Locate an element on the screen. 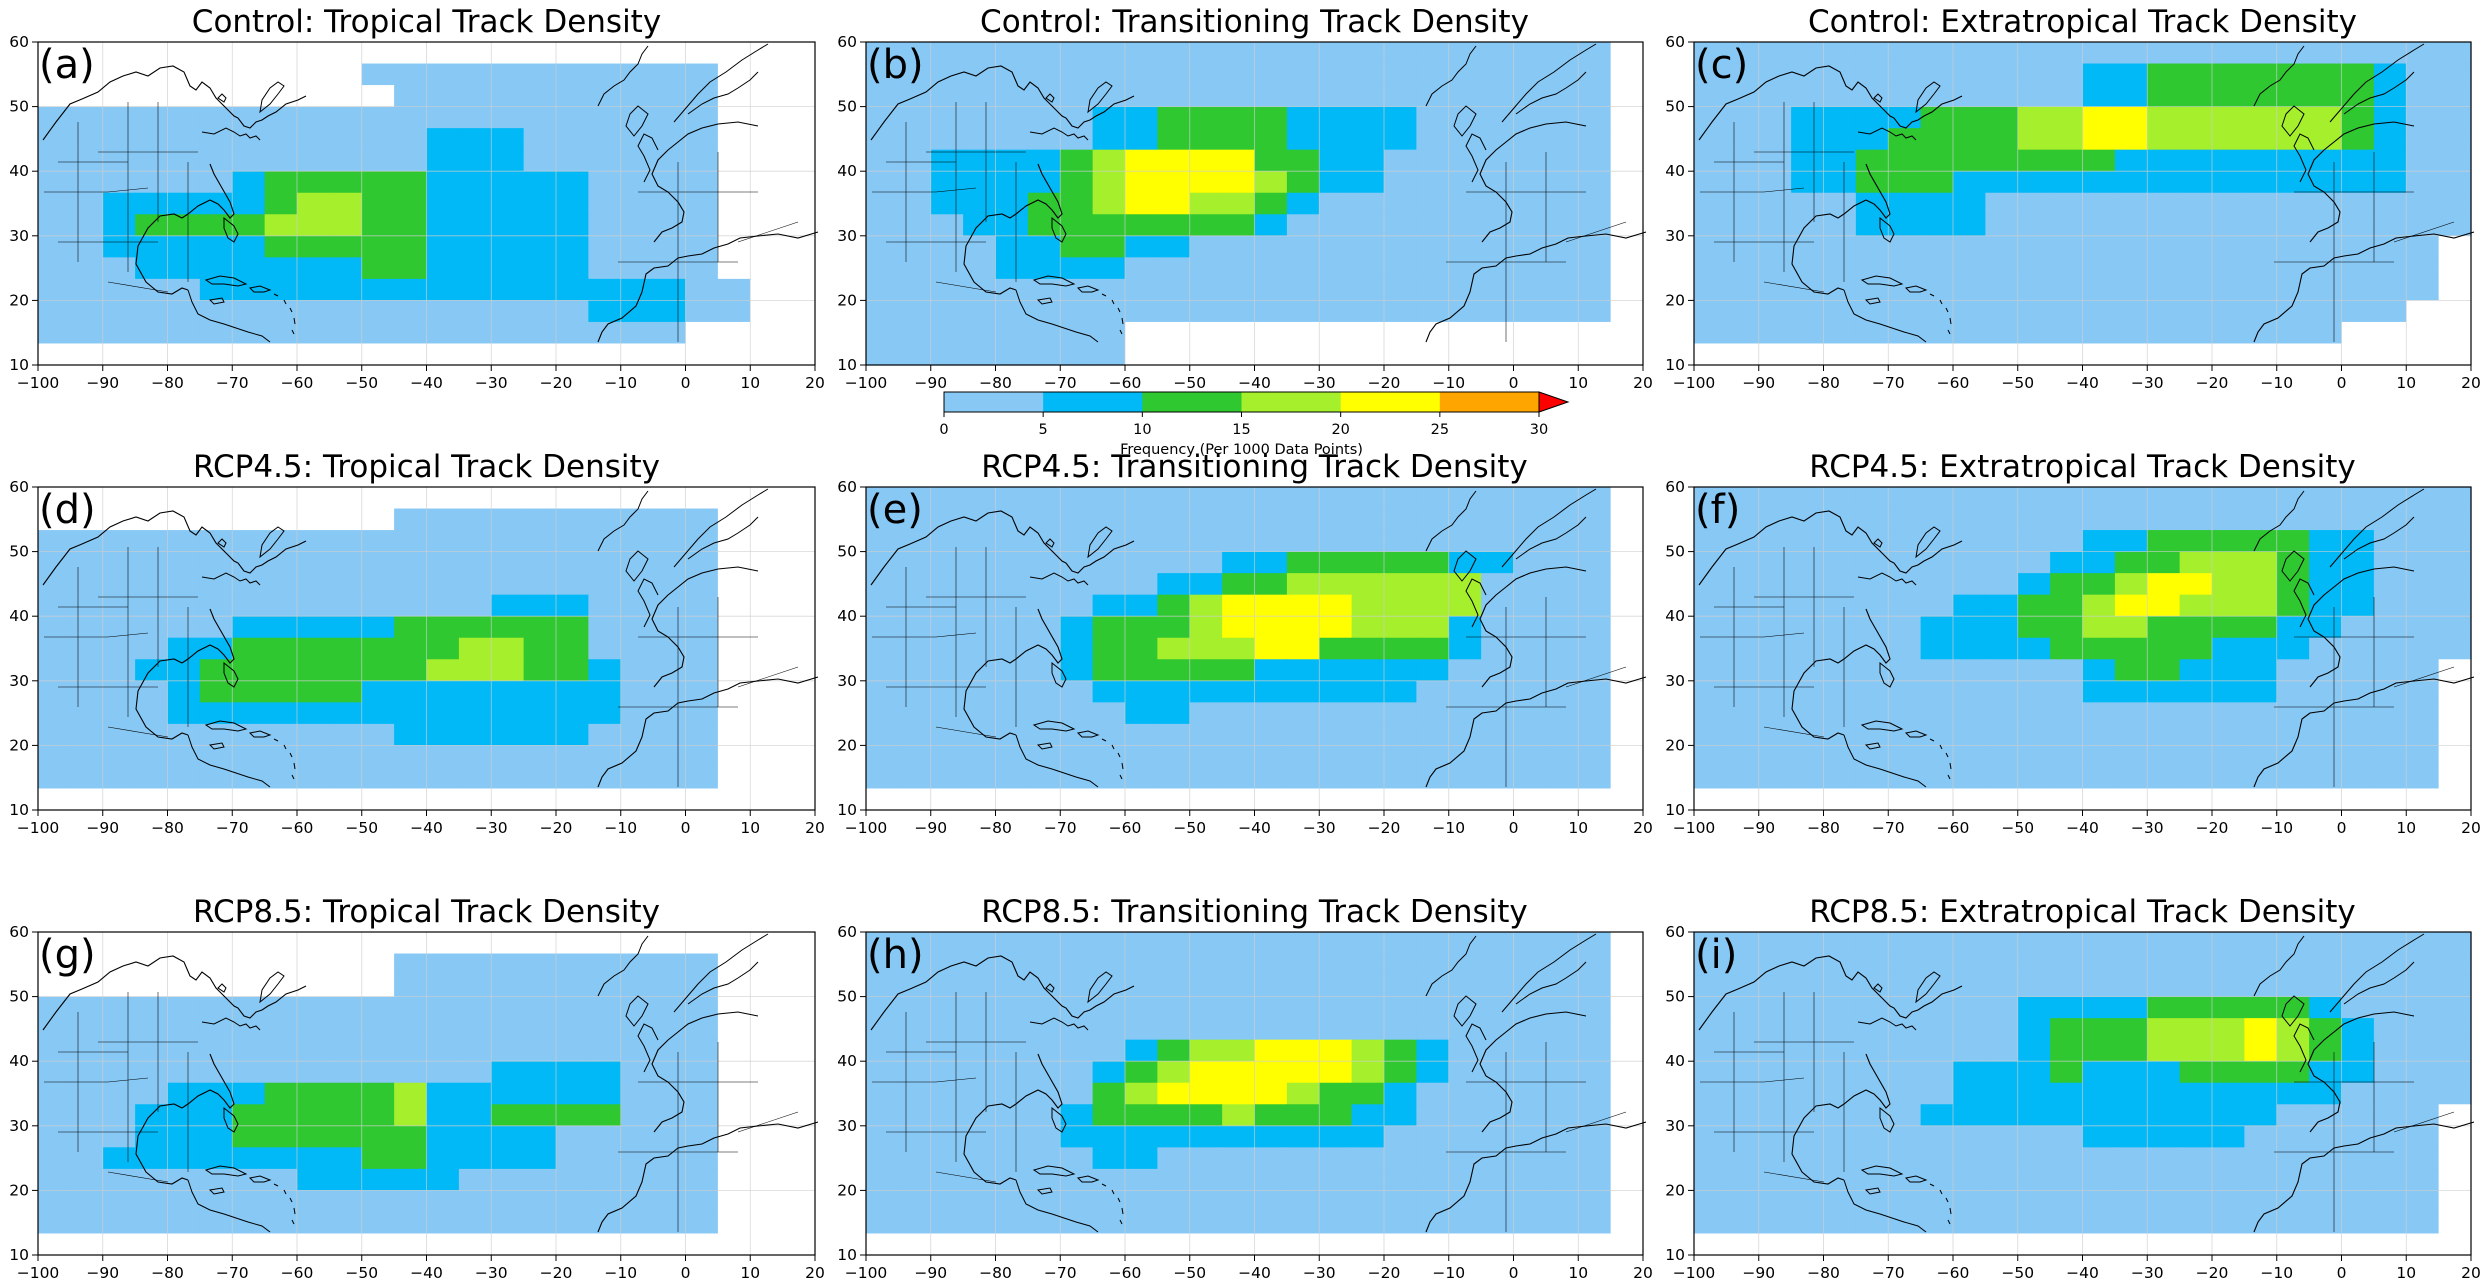 Image resolution: width=2490 pixels, height=1286 pixels. lon-tick-label: −10 is located at coordinates (620, 1273).